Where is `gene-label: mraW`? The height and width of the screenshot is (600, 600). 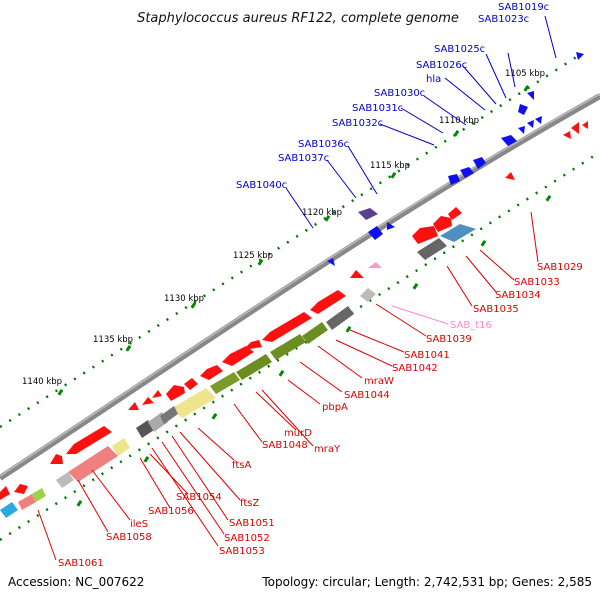 gene-label: mraW is located at coordinates (379, 381).